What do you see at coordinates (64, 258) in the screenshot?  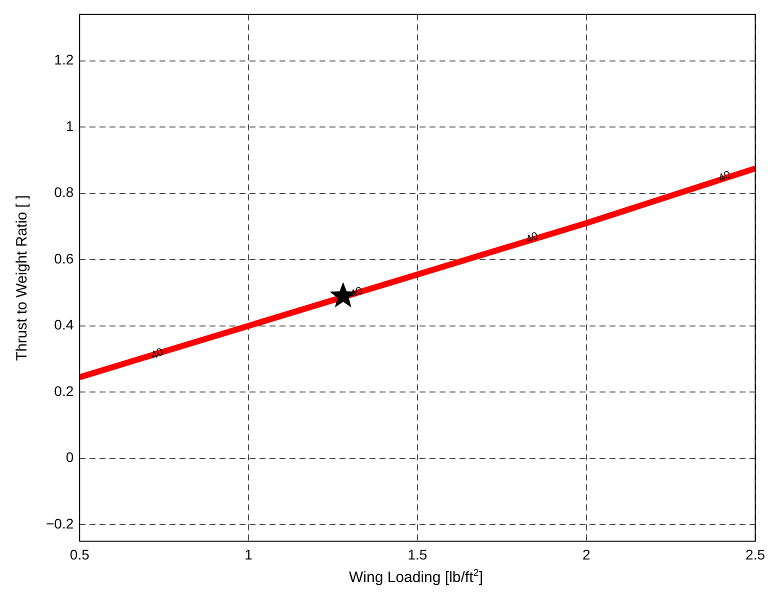 I see `y-tick-label: 0.6` at bounding box center [64, 258].